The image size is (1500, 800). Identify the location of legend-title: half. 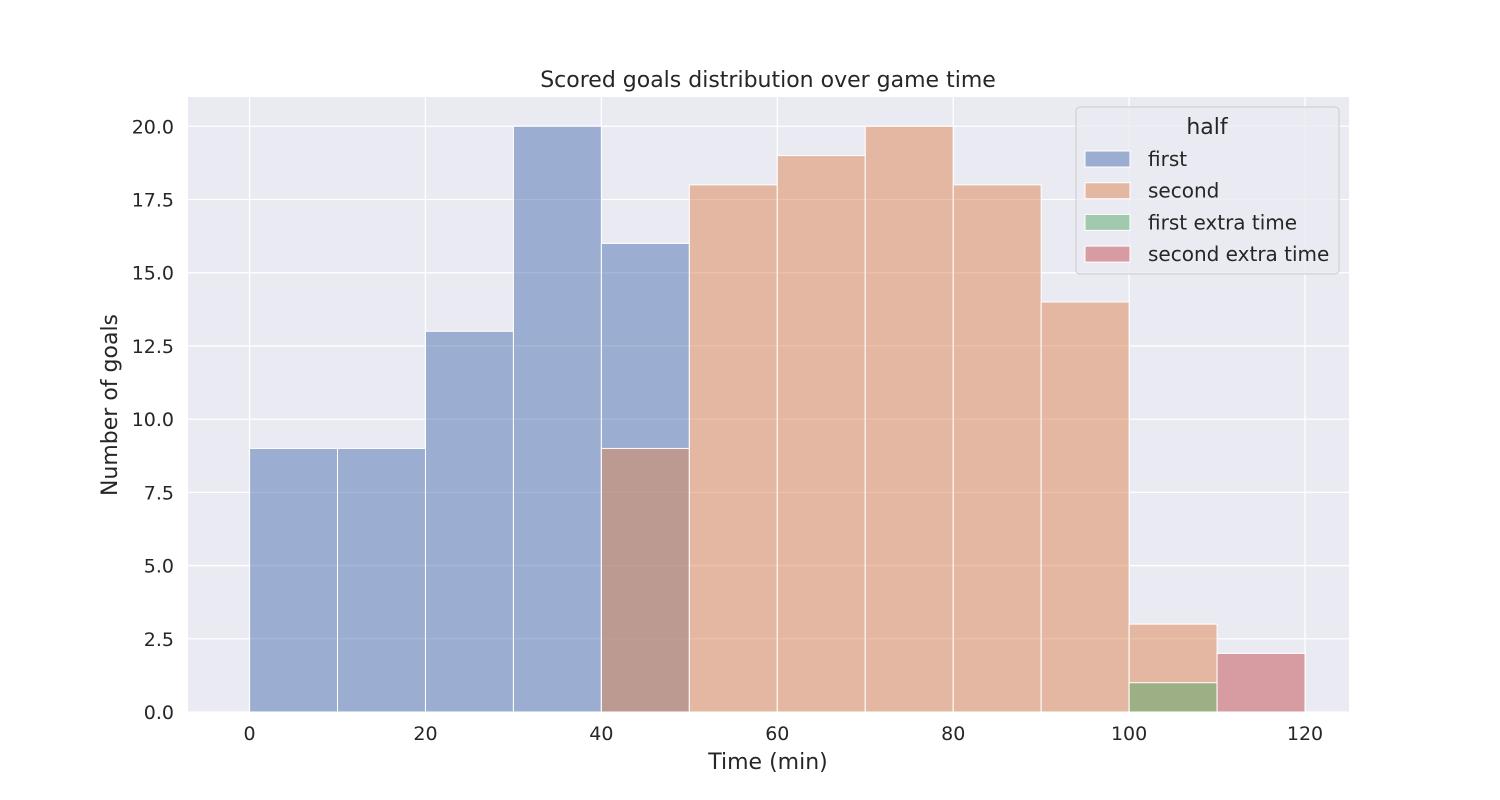
(1207, 127).